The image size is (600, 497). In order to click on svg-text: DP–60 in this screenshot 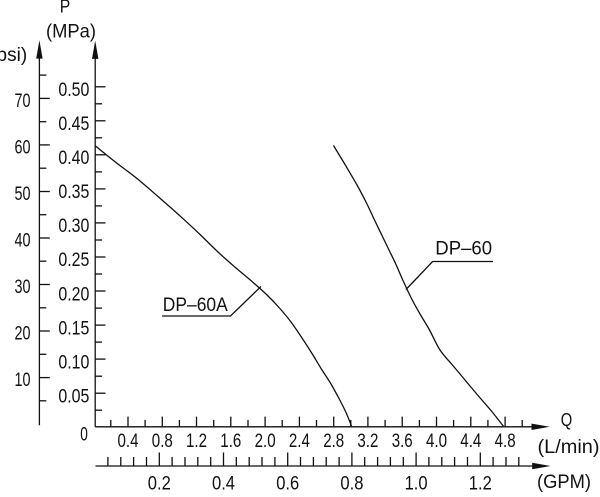, I will do `click(463, 249)`.